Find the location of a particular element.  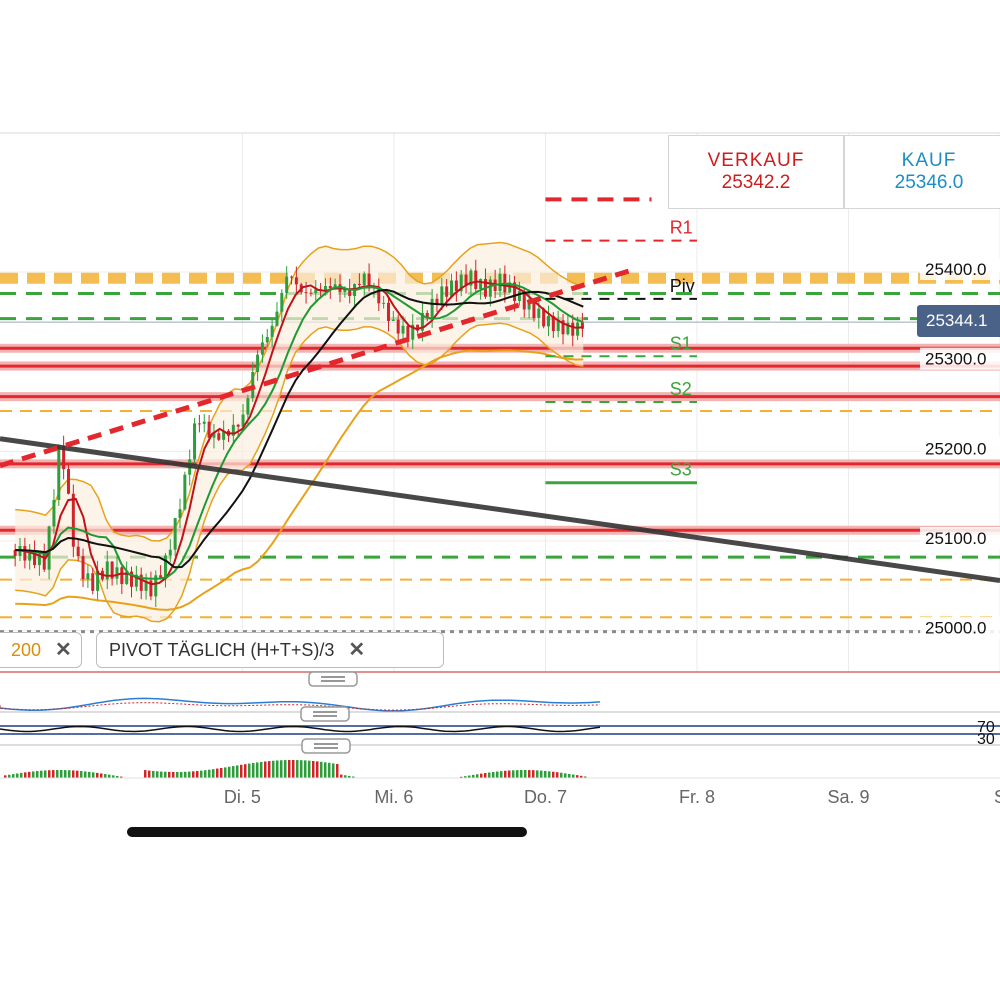

rsi-70-label: 70 is located at coordinates (986, 727).